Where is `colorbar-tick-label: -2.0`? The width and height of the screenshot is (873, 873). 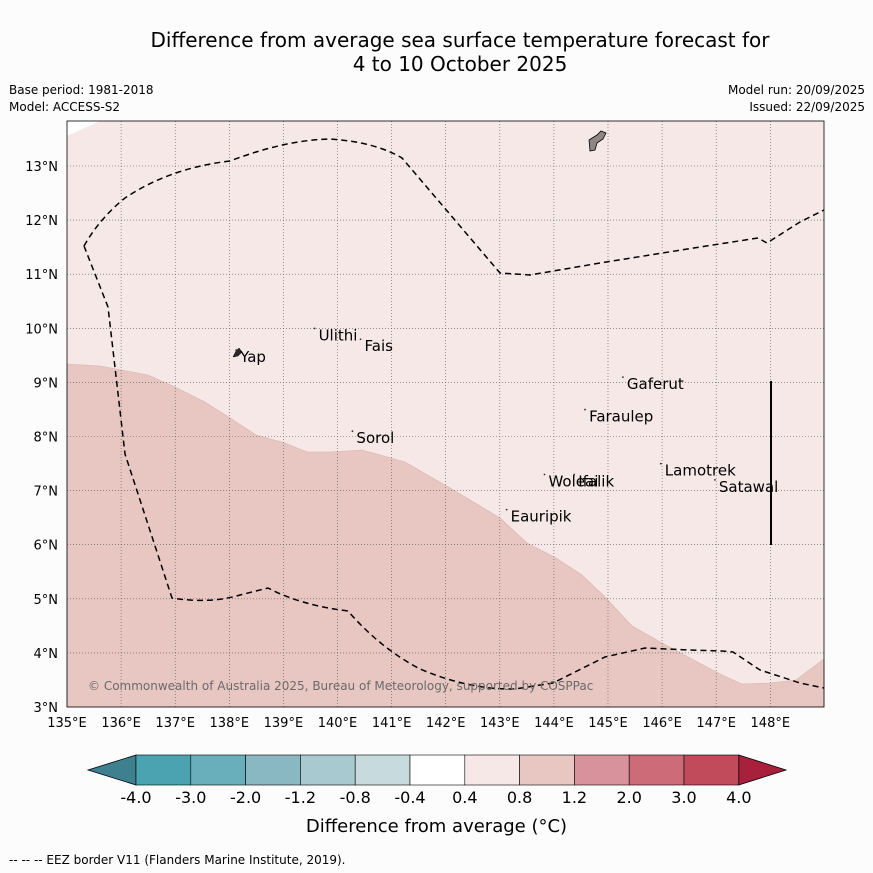 colorbar-tick-label: -2.0 is located at coordinates (245, 797).